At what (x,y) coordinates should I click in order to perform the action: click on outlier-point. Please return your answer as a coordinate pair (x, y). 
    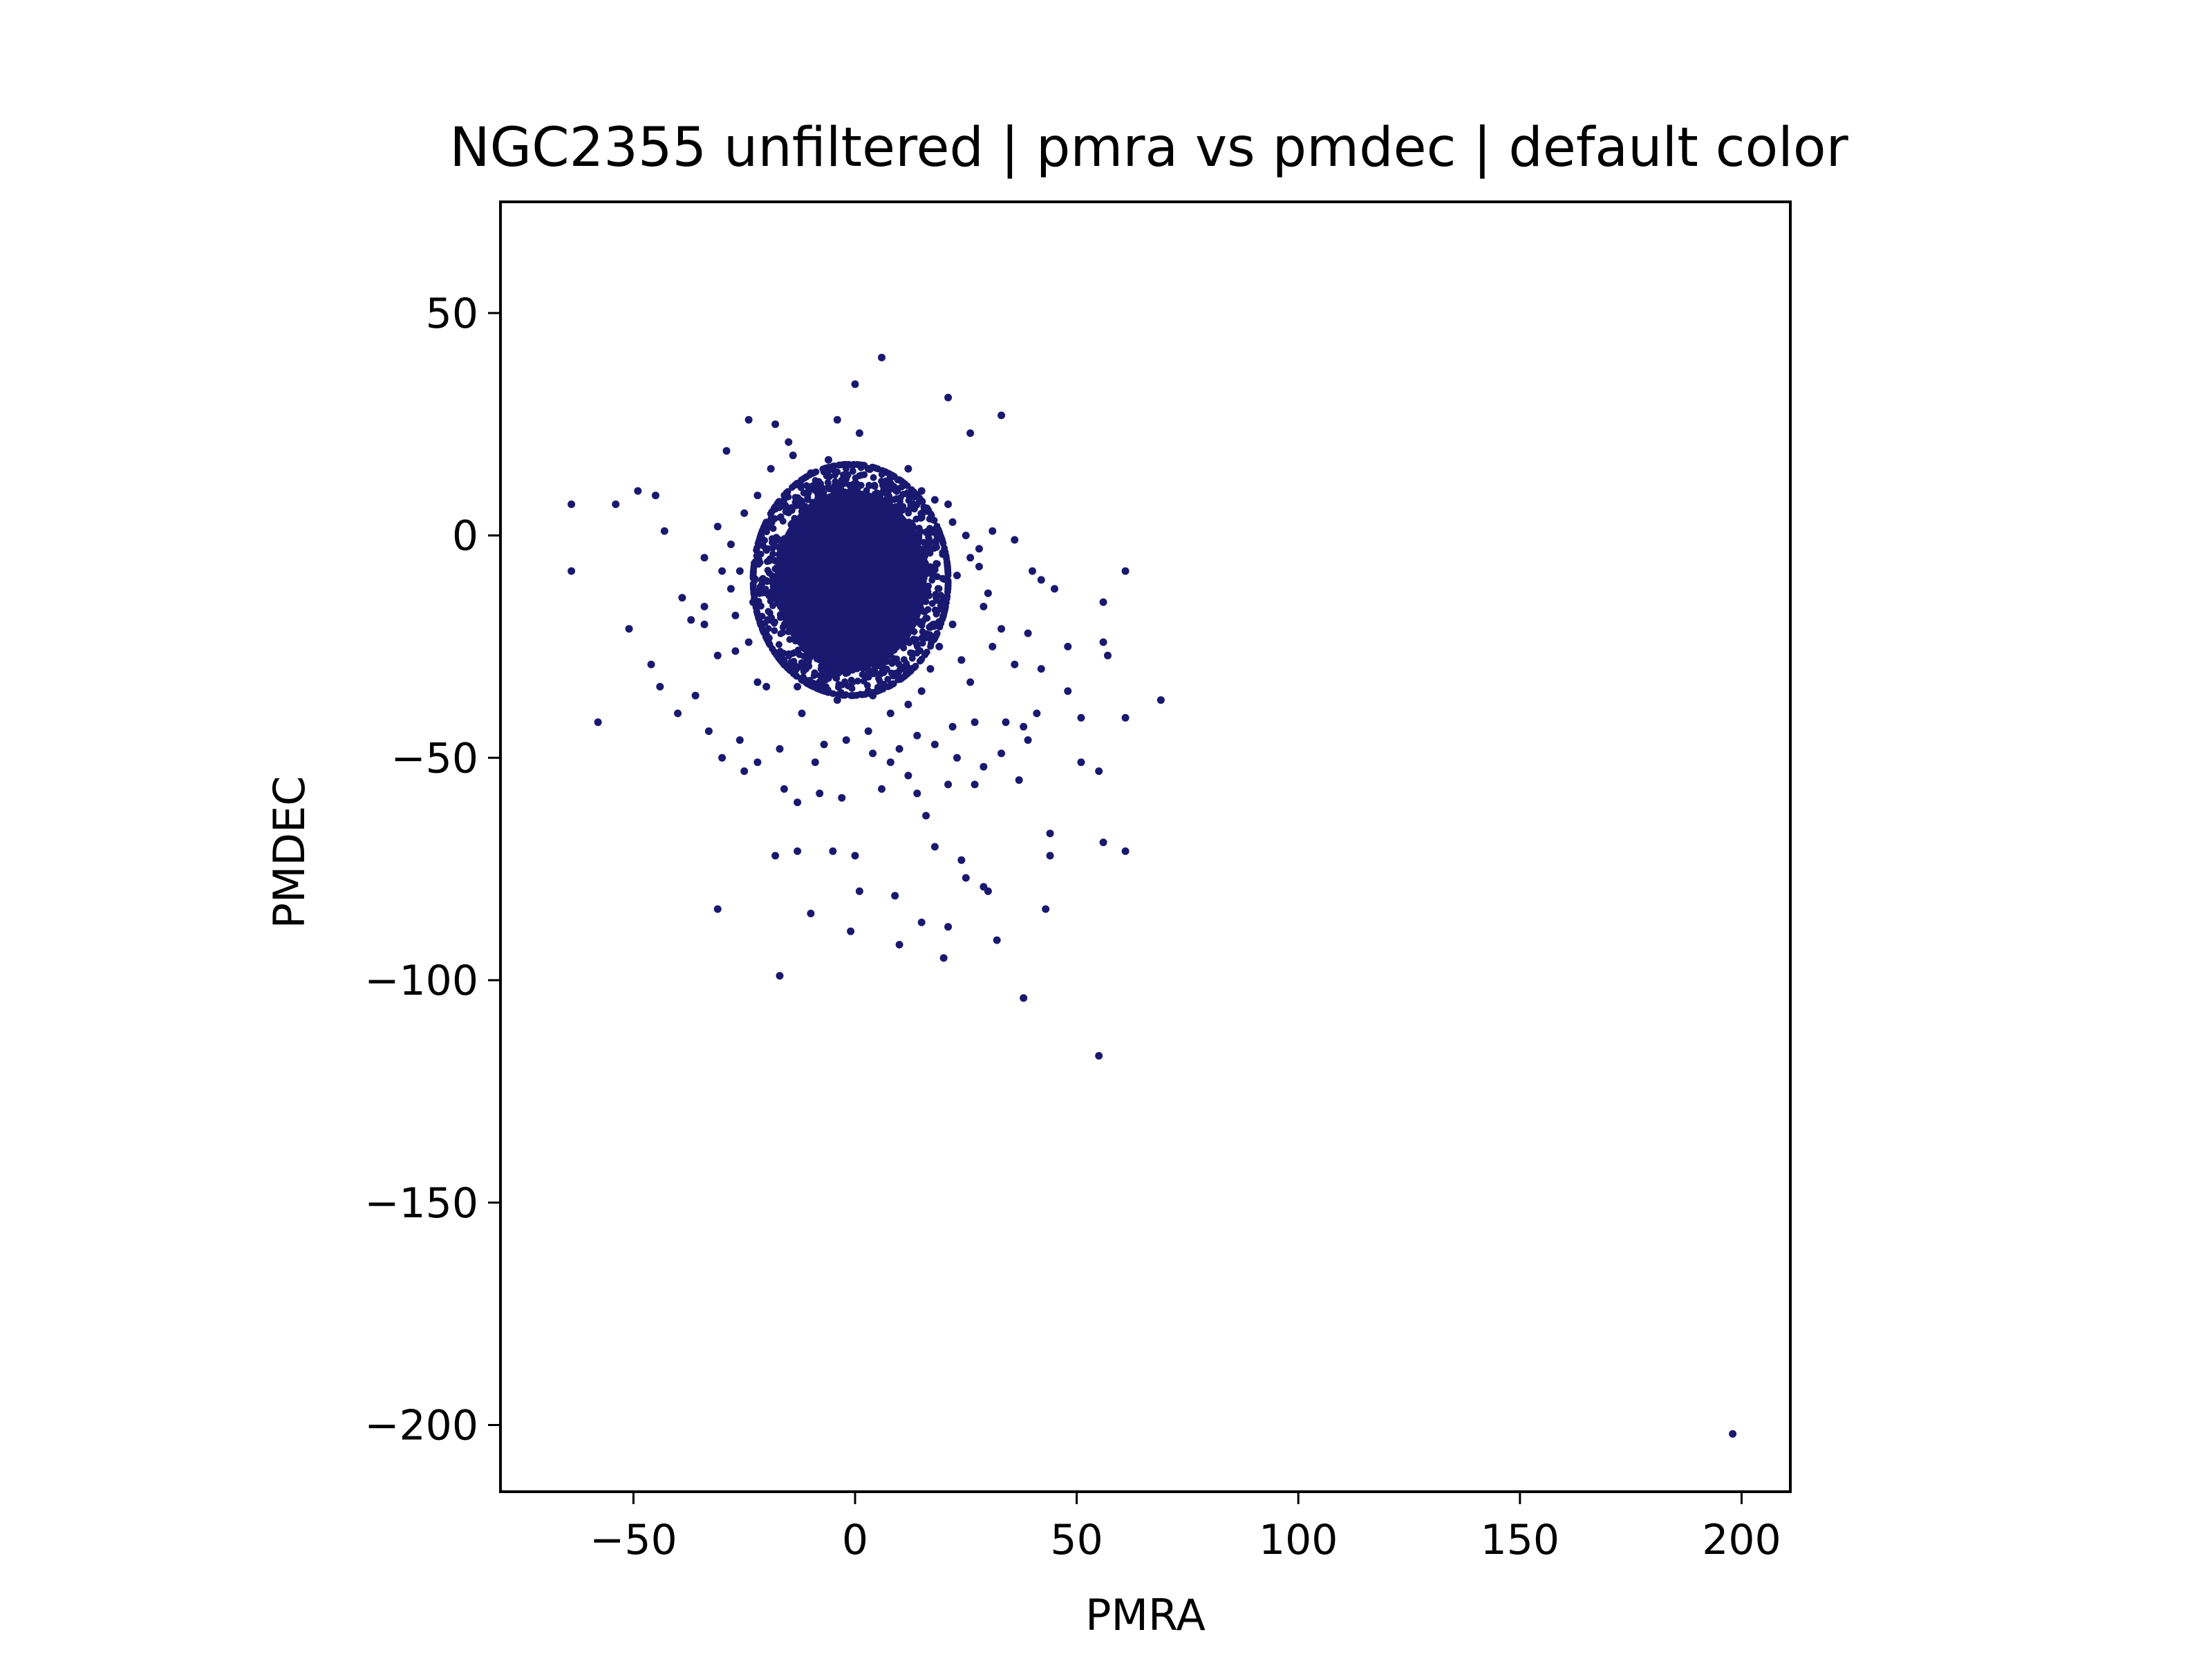
    Looking at the image, I should click on (1733, 1434).